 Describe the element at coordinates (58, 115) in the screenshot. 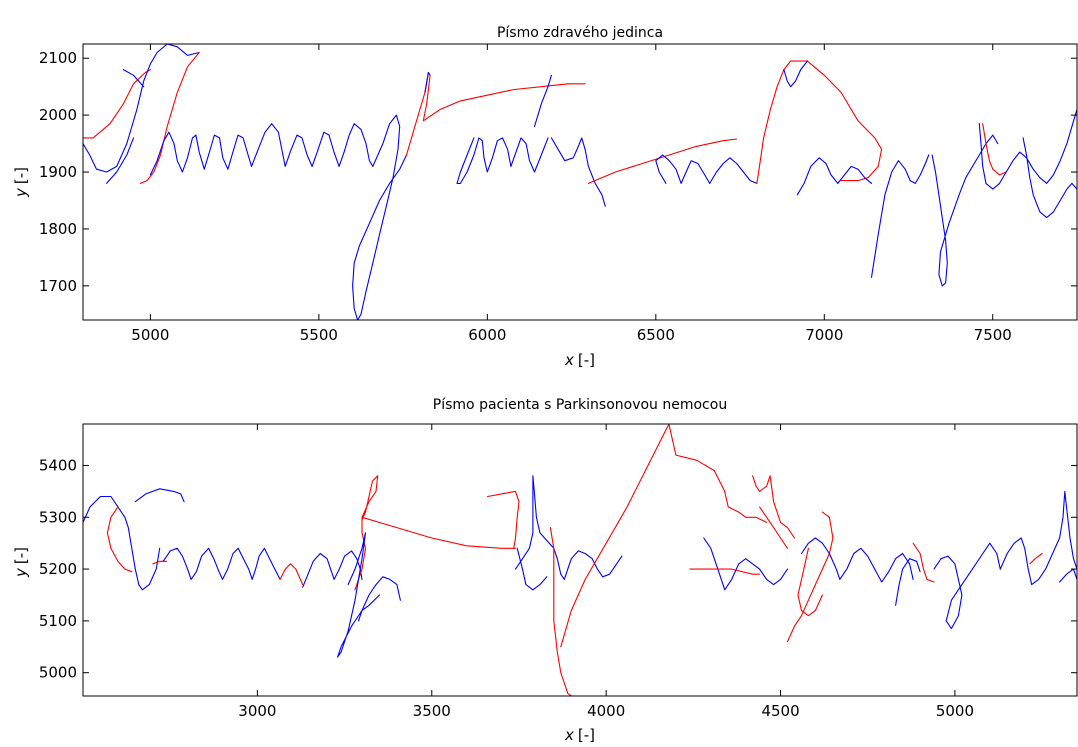

I see `y-tick-label: 2000` at that location.